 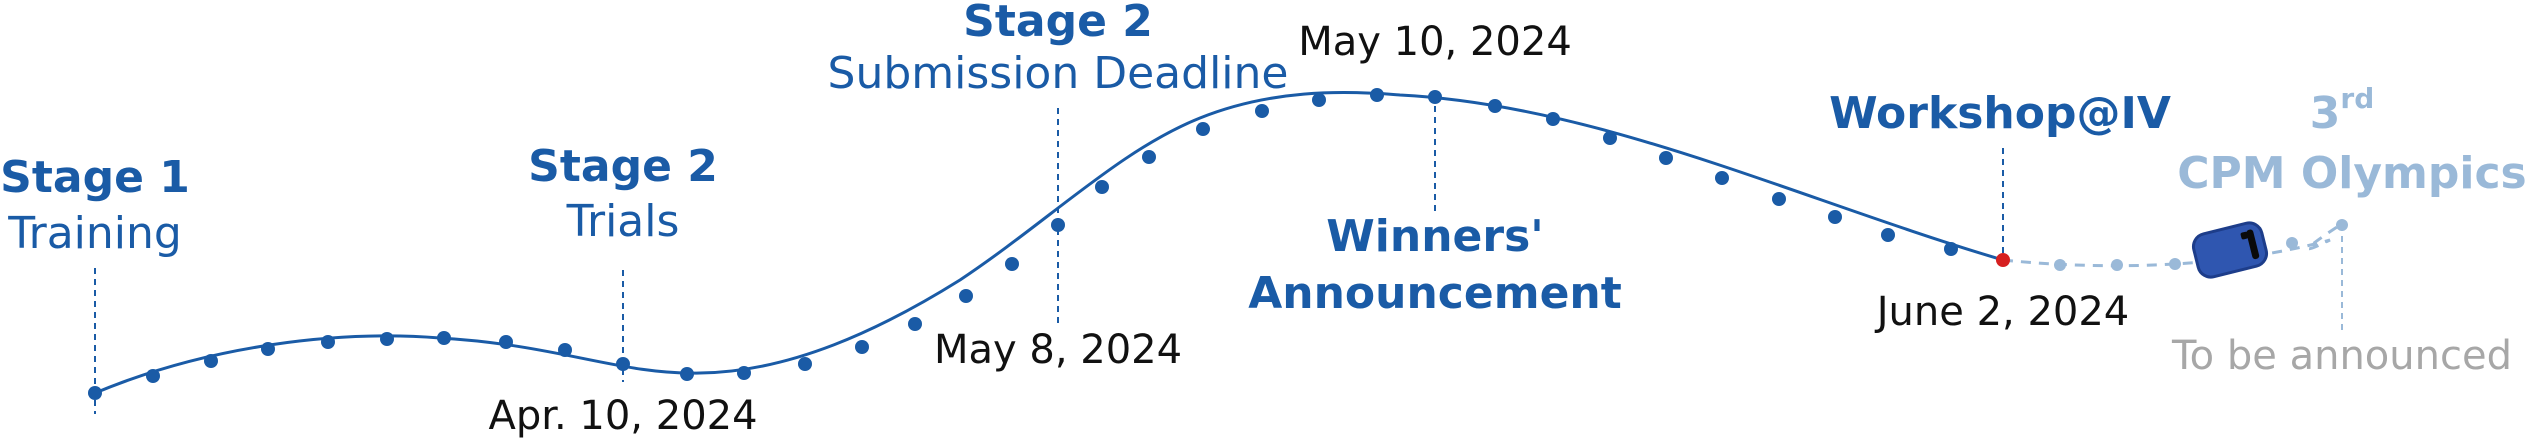 What do you see at coordinates (623, 166) in the screenshot?
I see `stage2-trials-title: Stage 2` at bounding box center [623, 166].